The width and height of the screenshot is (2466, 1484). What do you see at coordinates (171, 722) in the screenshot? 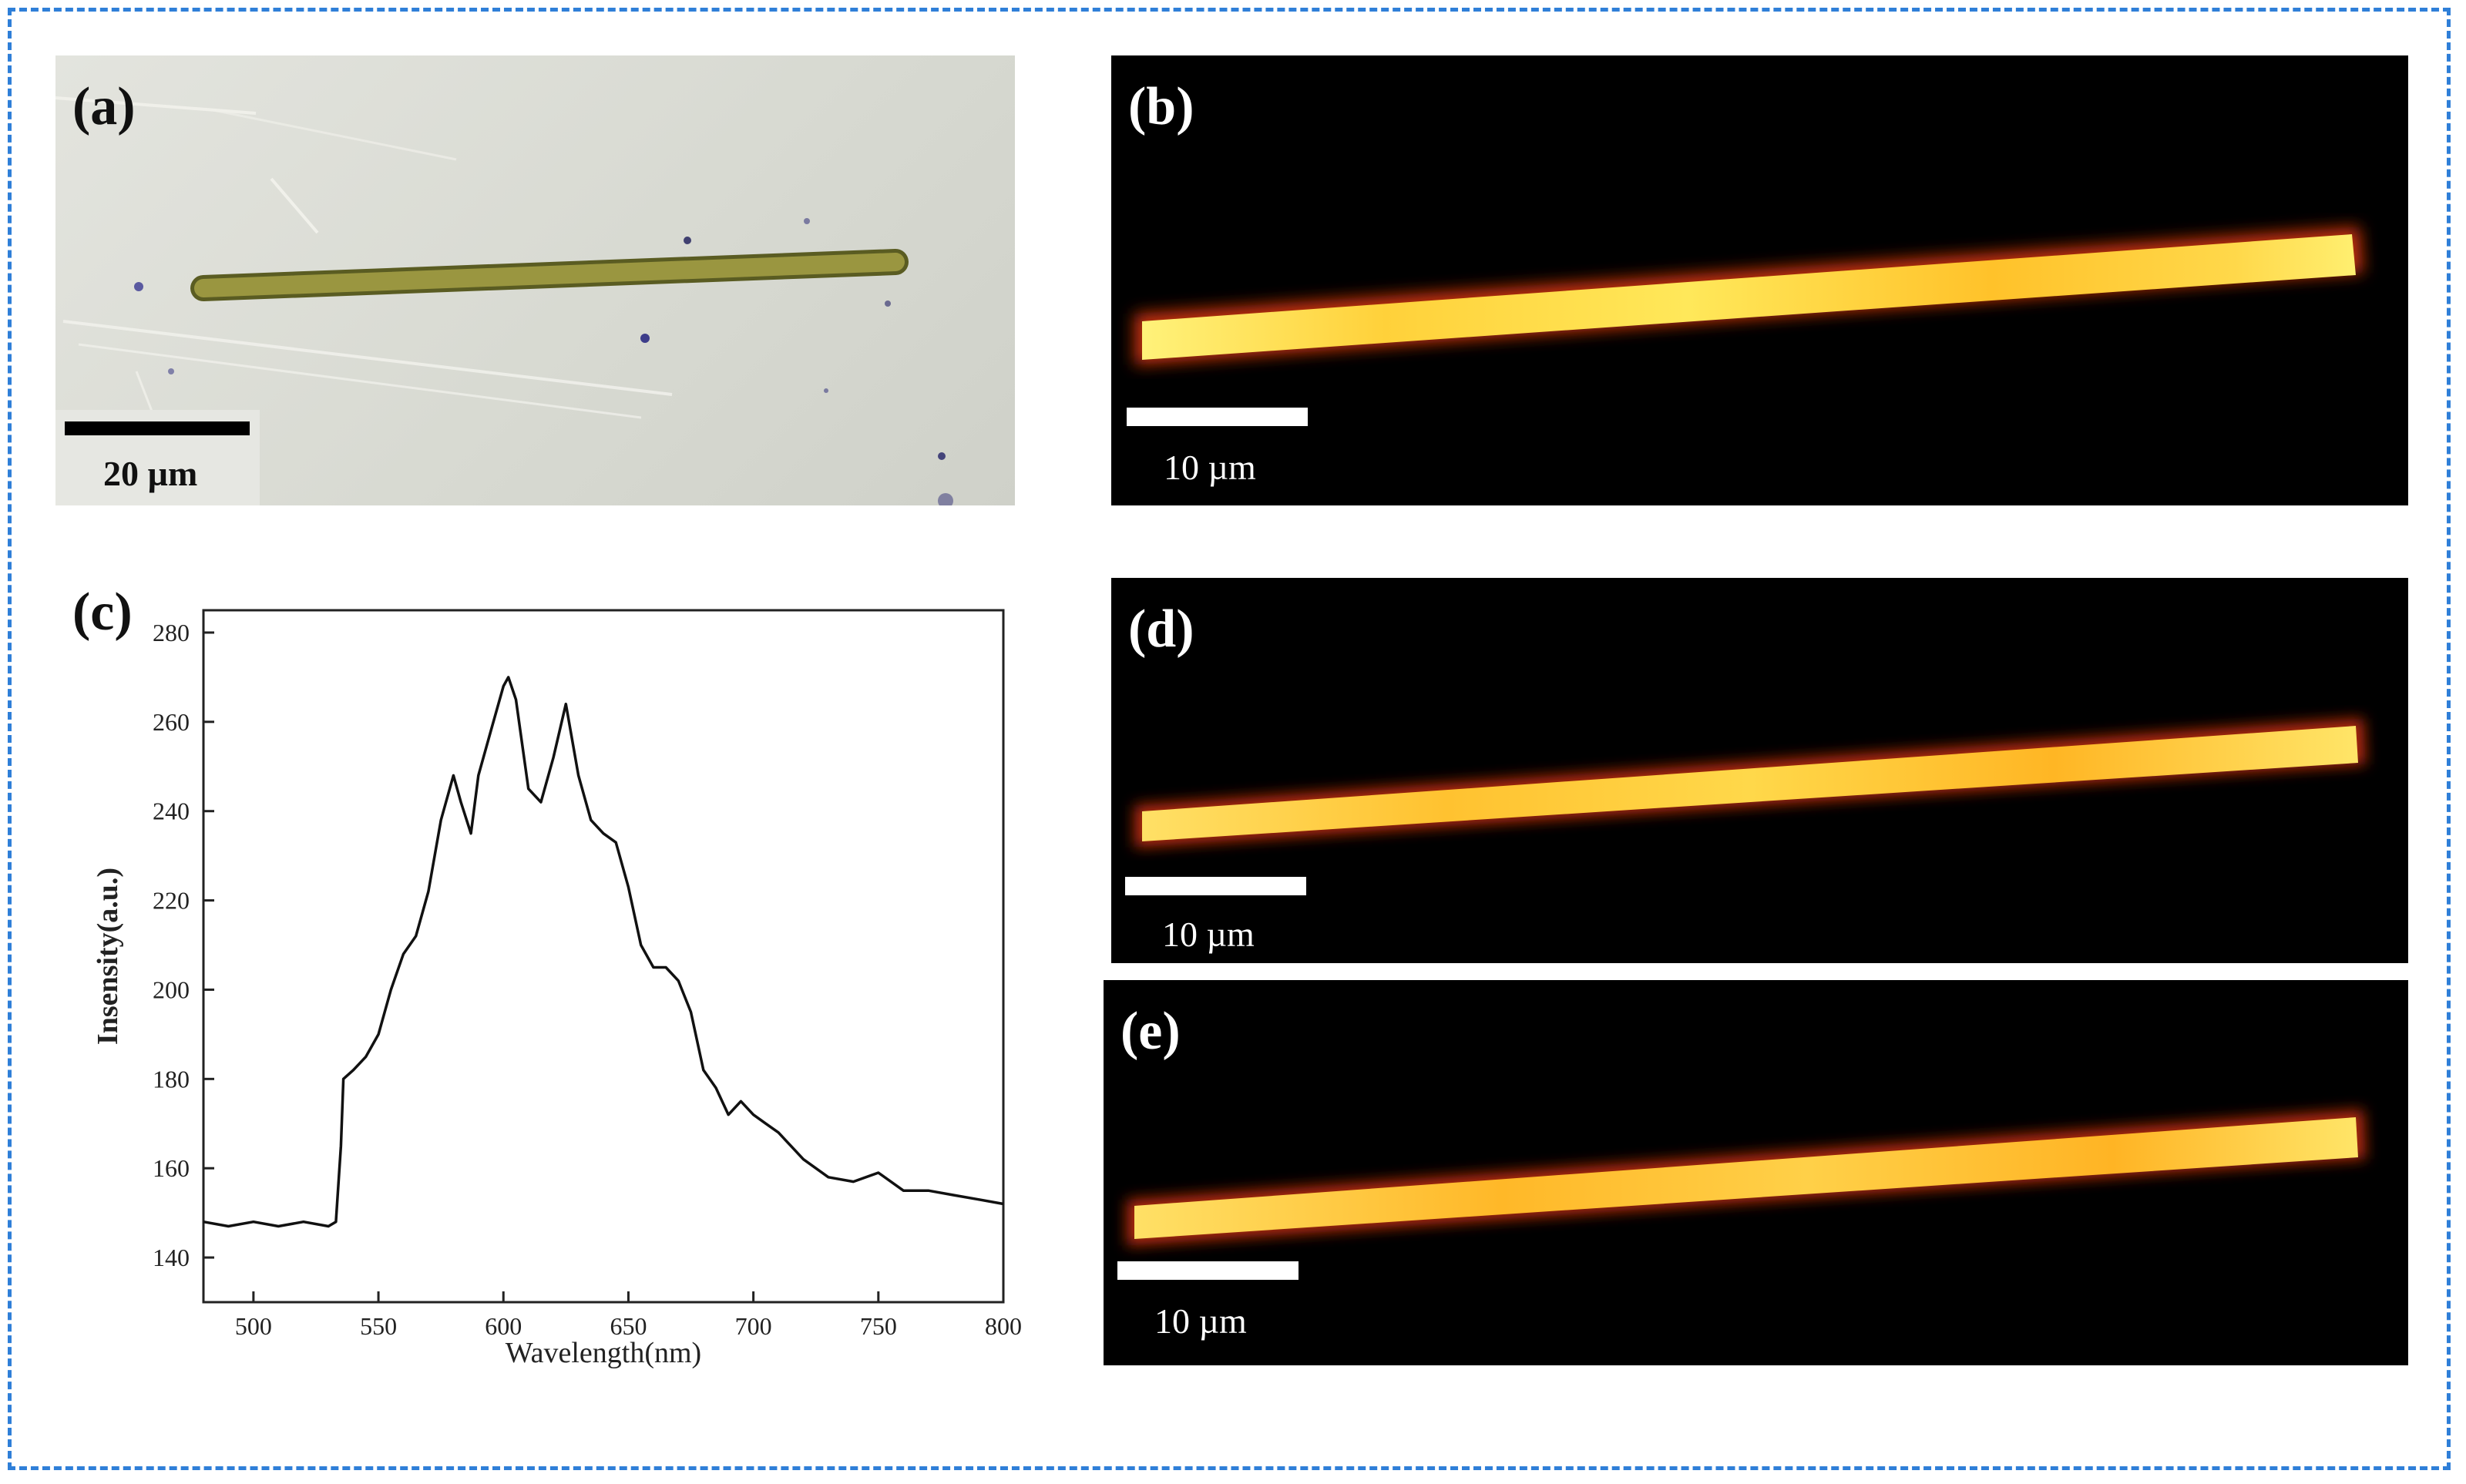
I see `y-tick-label: 260` at bounding box center [171, 722].